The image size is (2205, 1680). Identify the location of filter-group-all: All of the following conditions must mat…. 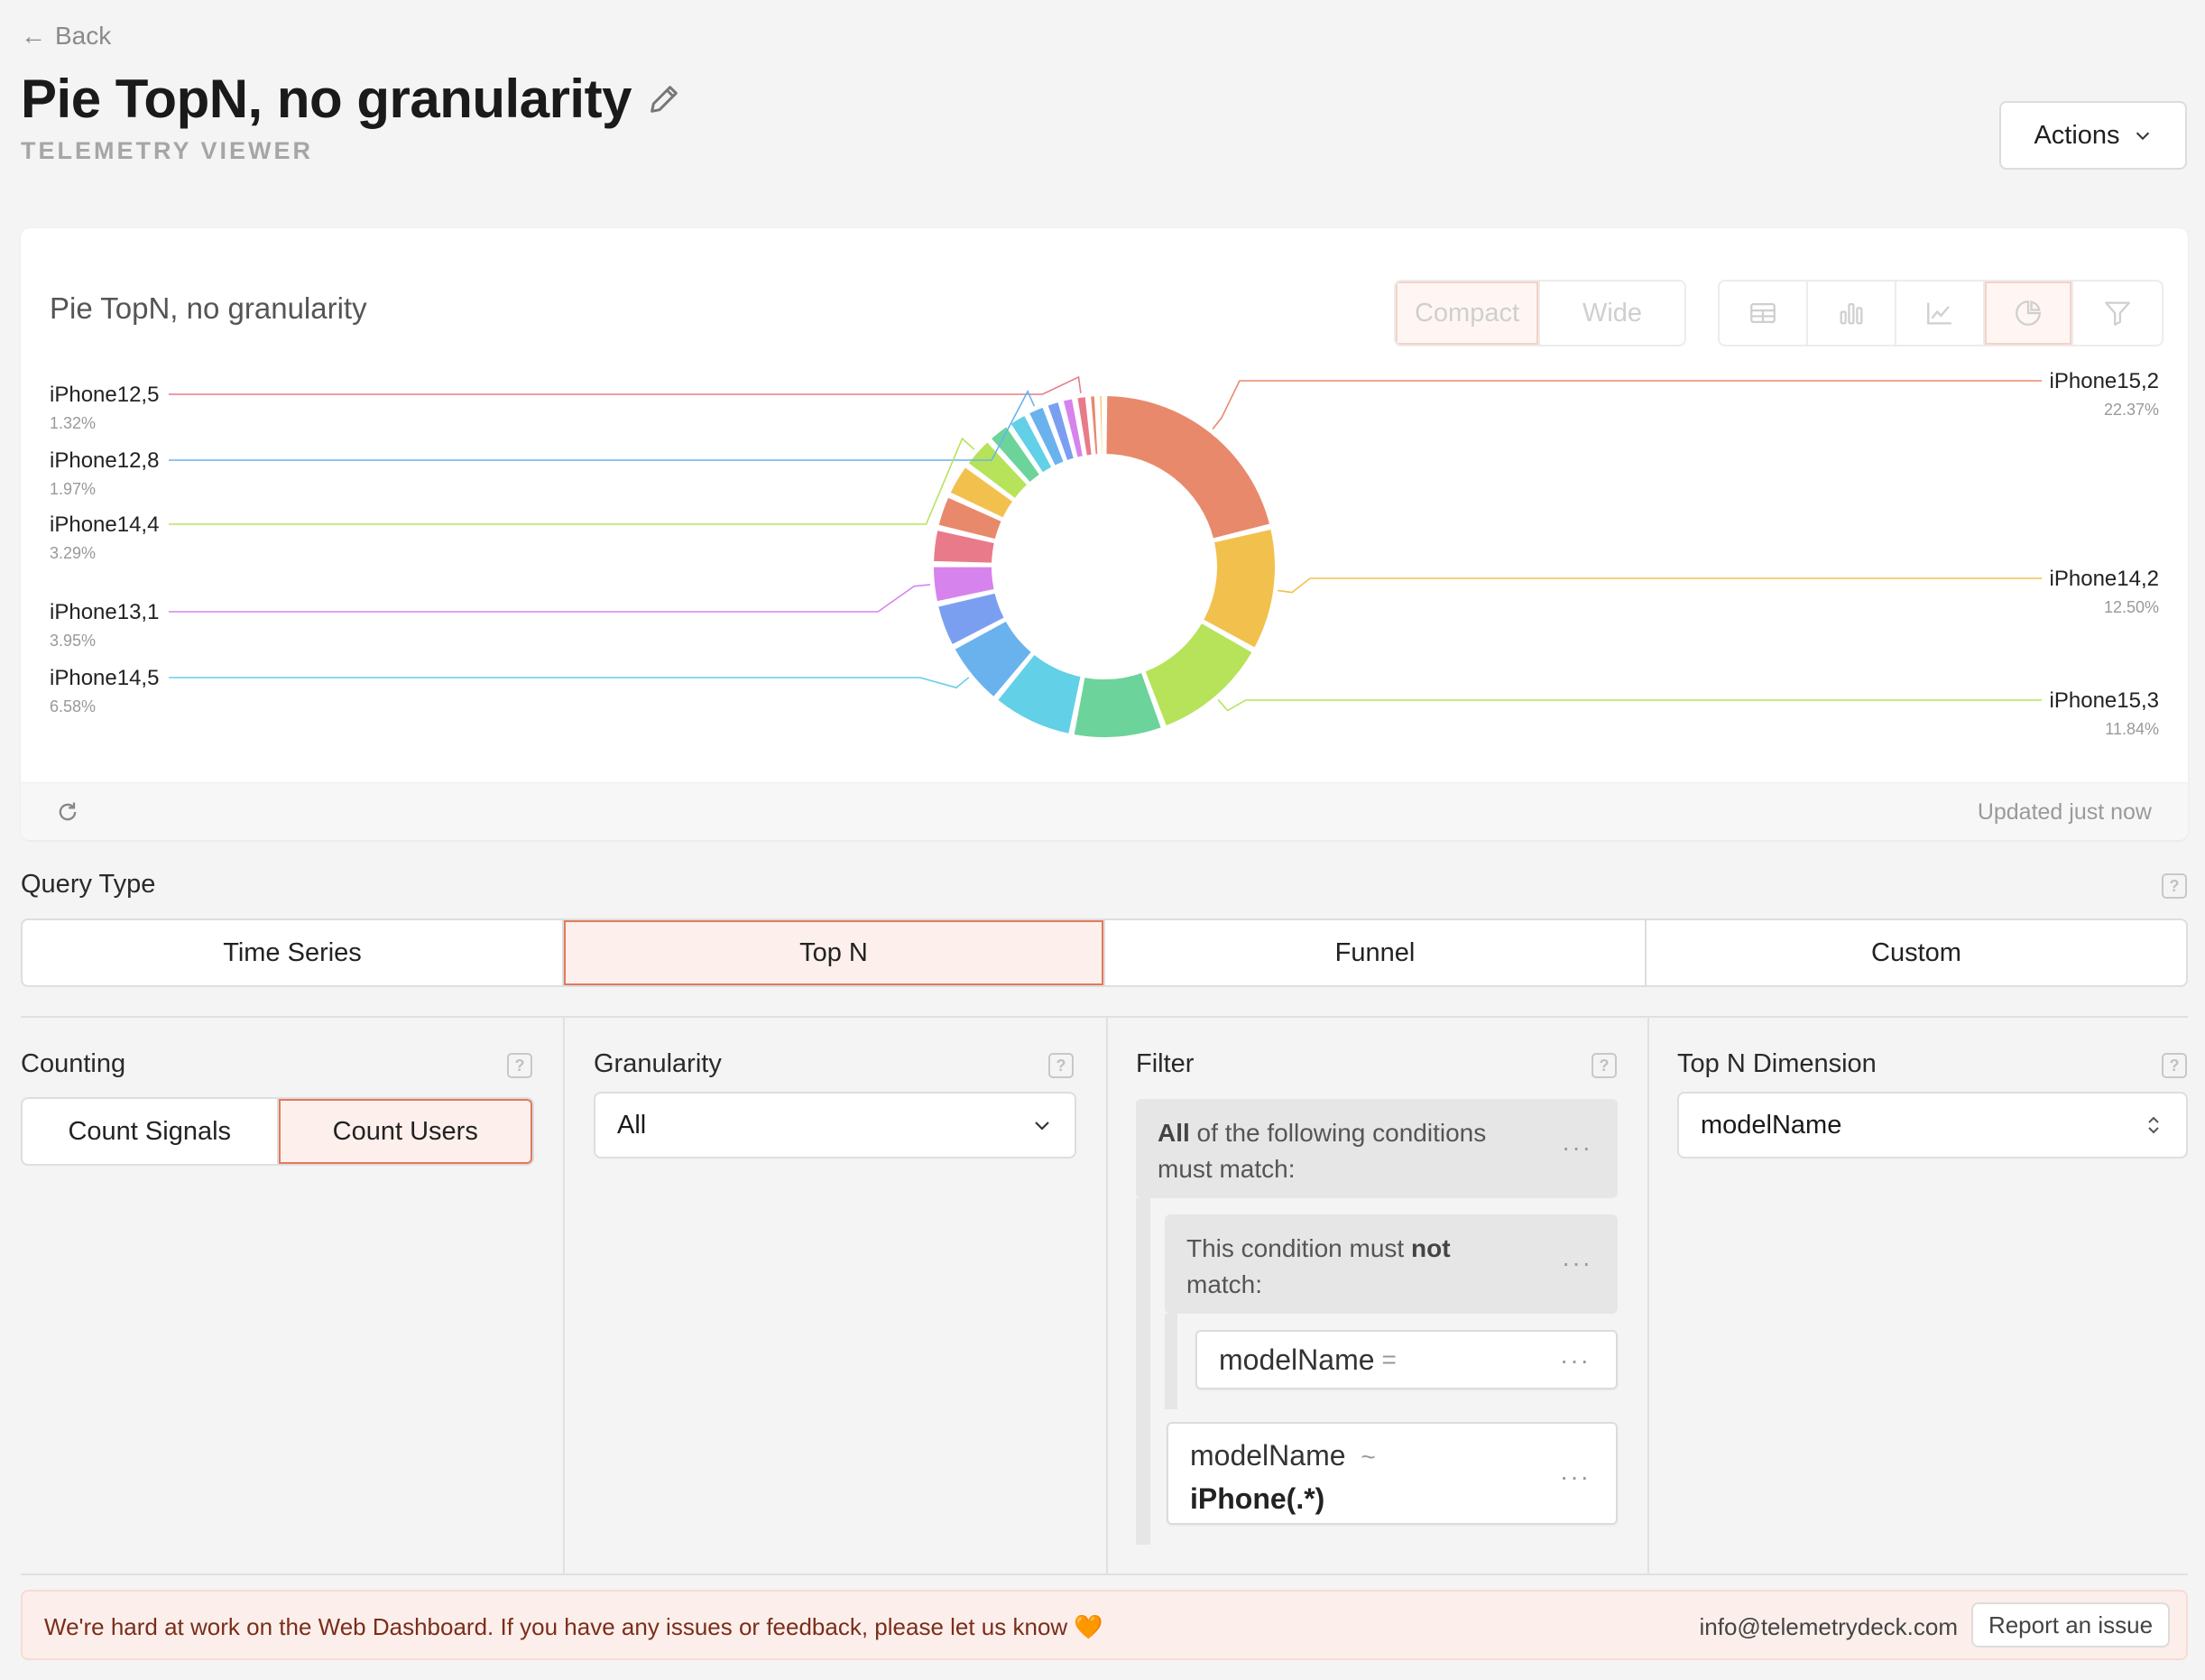
(1377, 1148).